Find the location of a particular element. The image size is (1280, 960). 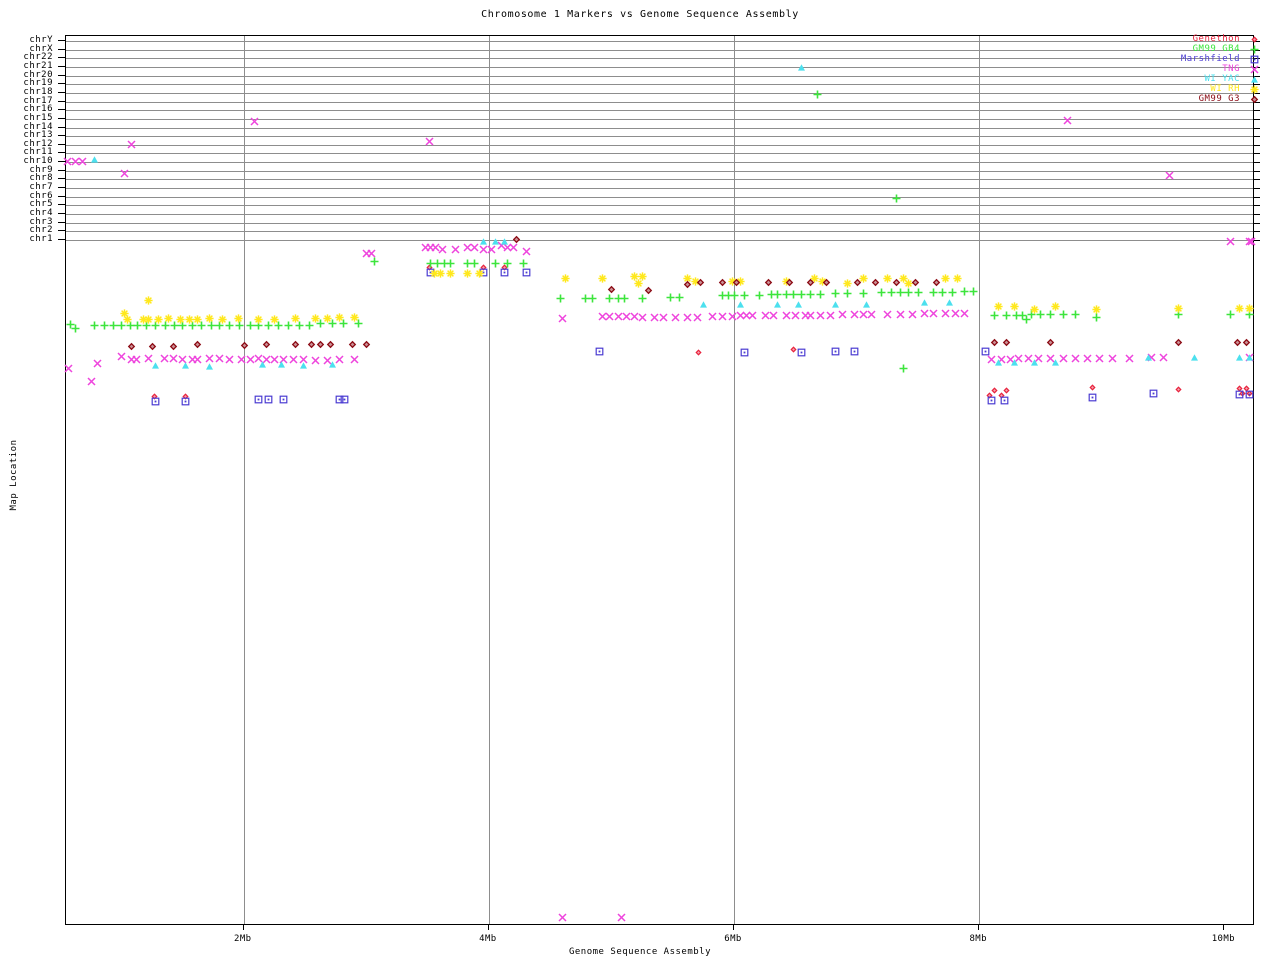

legend-entry-gm99-g3: GM99 G3 is located at coordinates (1196, 99).